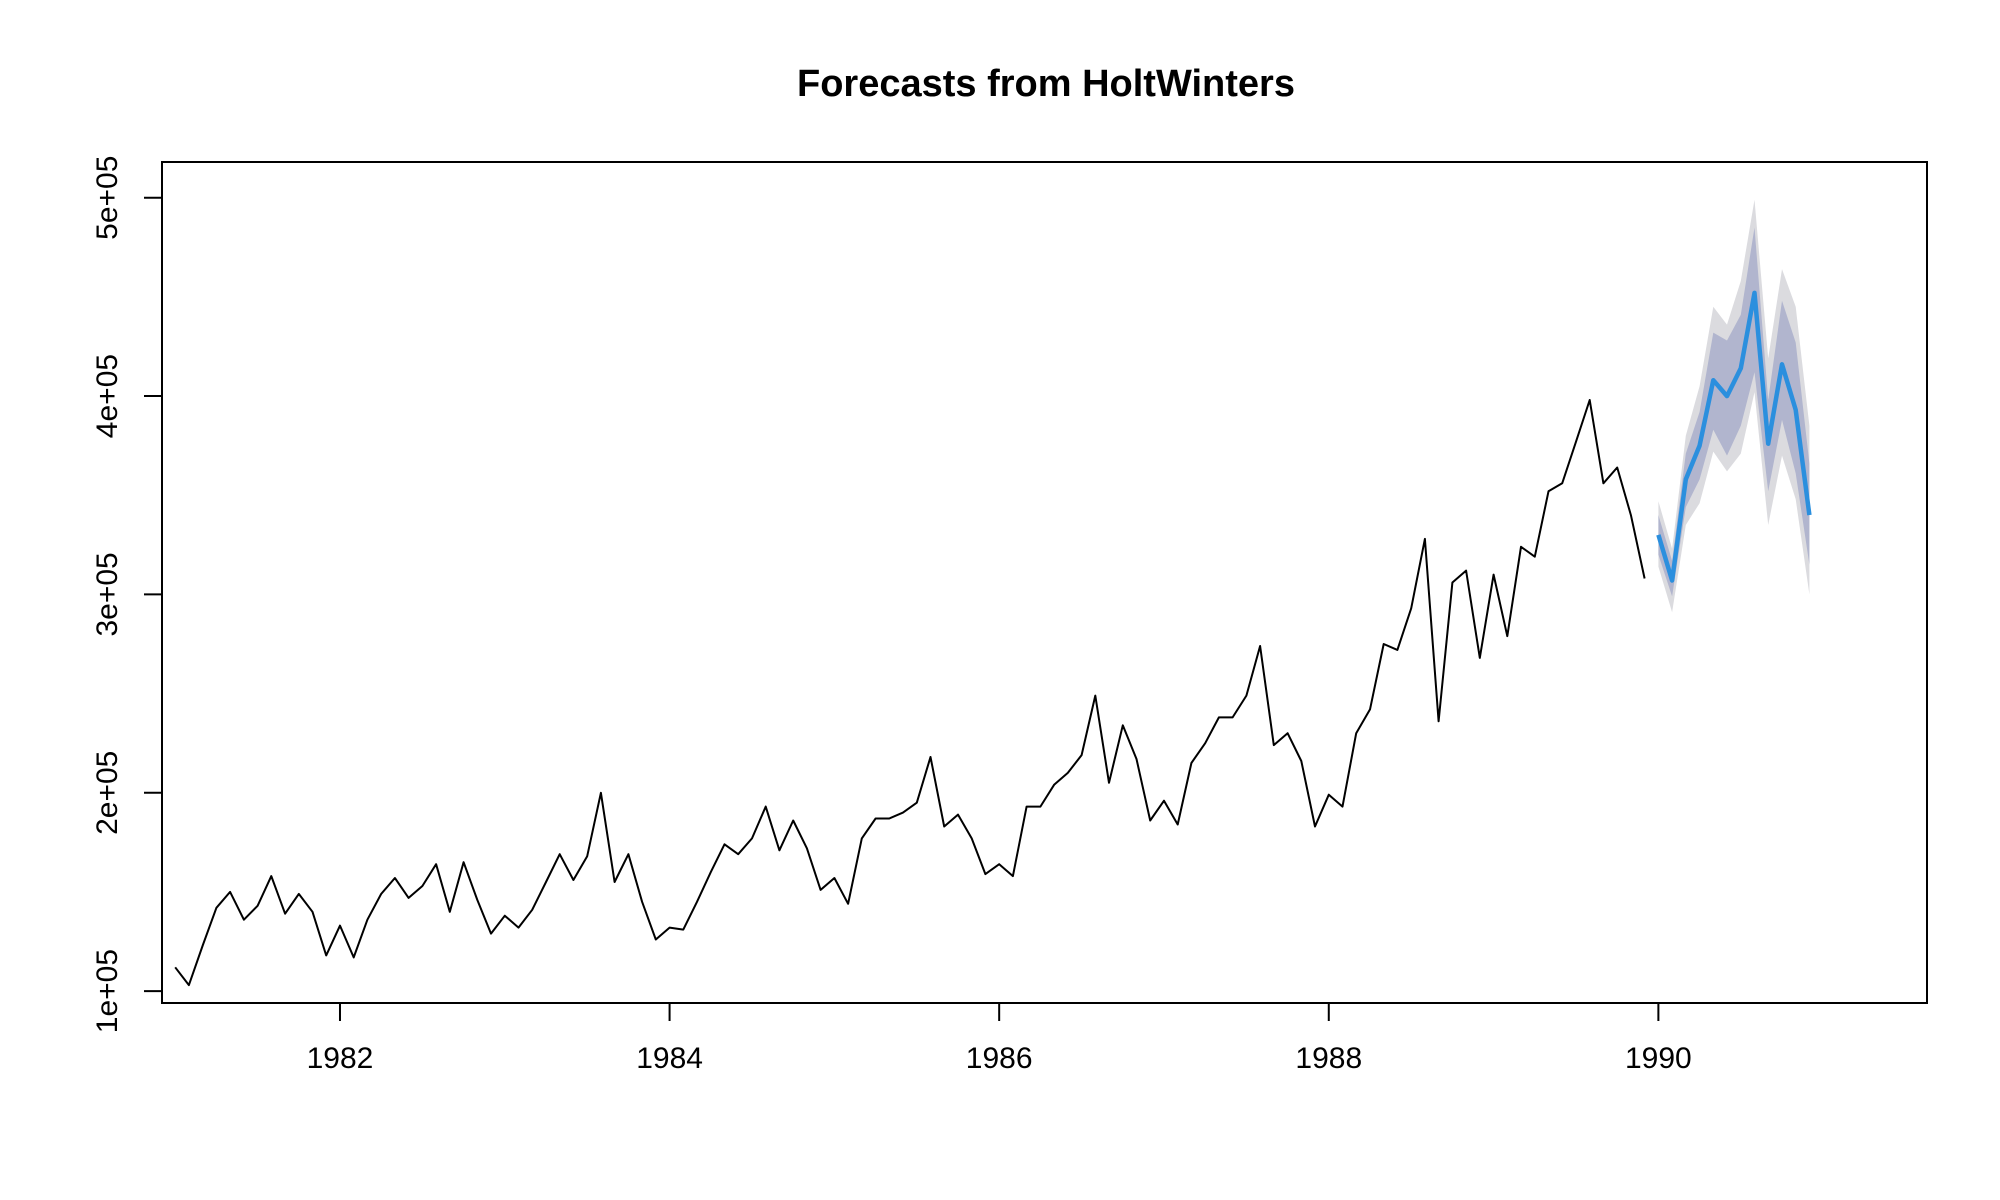 This screenshot has height=1200, width=2000. What do you see at coordinates (669, 1058) in the screenshot?
I see `x-tick-label: 1984` at bounding box center [669, 1058].